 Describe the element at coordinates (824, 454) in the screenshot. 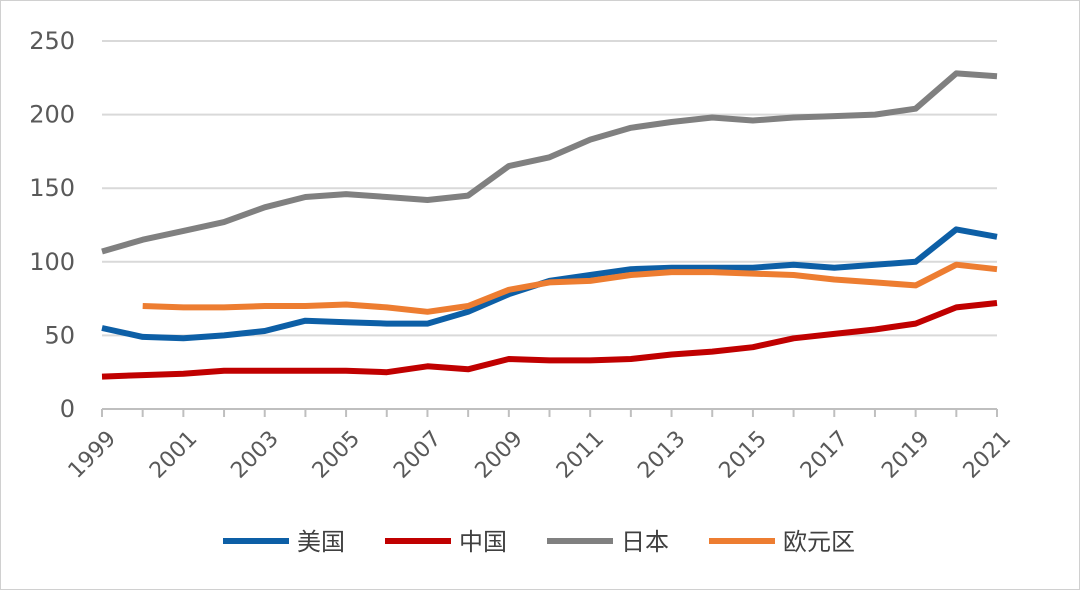

I see `x-tick-label: 2017` at that location.